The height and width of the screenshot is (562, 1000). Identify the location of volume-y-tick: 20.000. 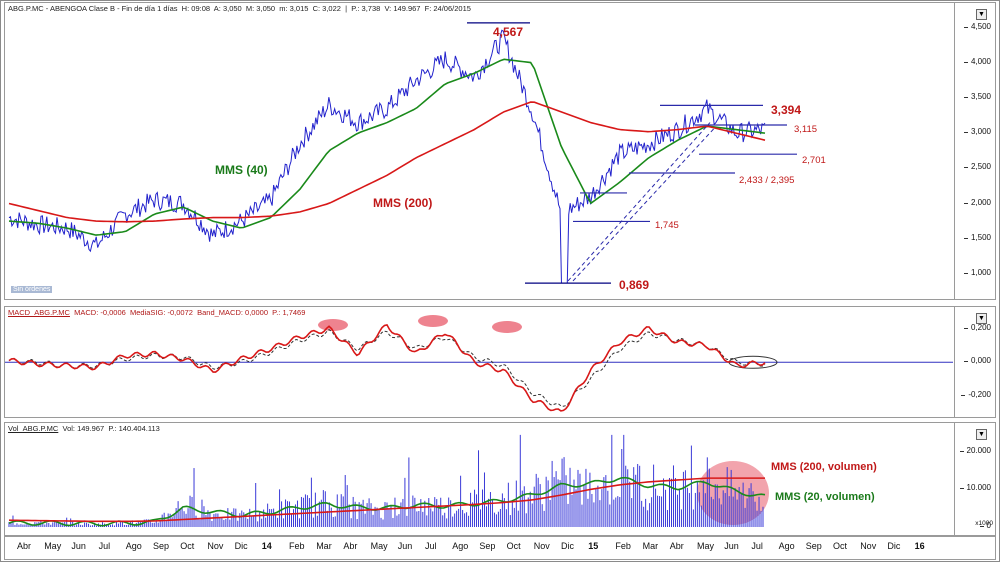
(975, 450).